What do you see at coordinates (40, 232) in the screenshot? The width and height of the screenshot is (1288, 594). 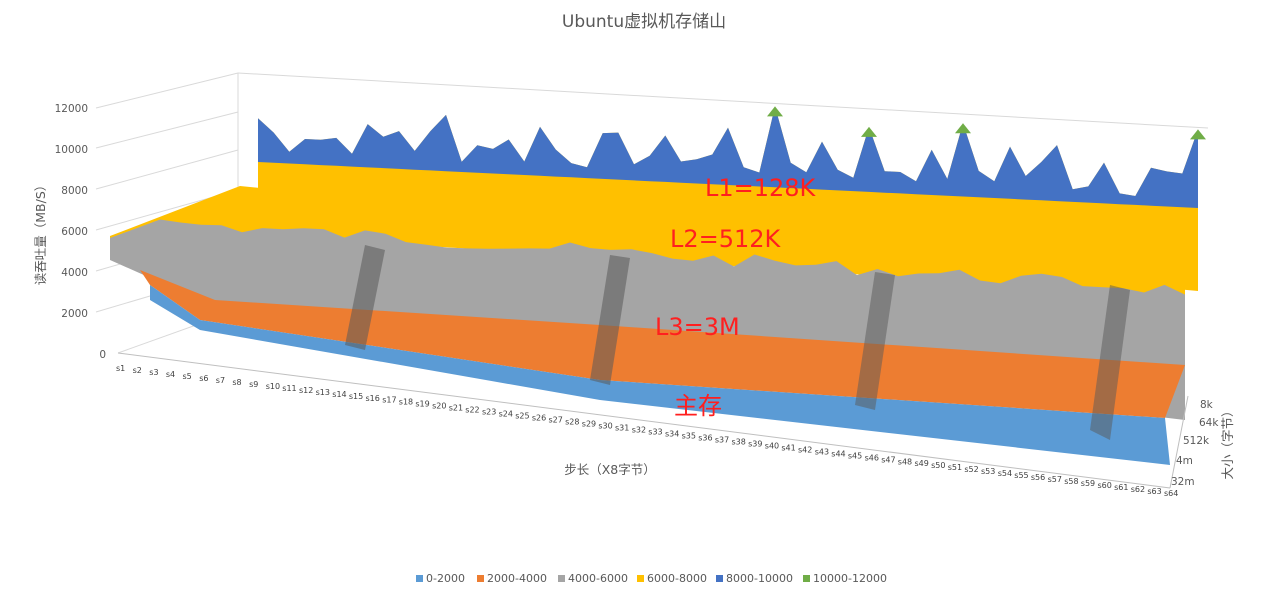 I see `z-axis-title: 读吞吐量（MB/S）` at bounding box center [40, 232].